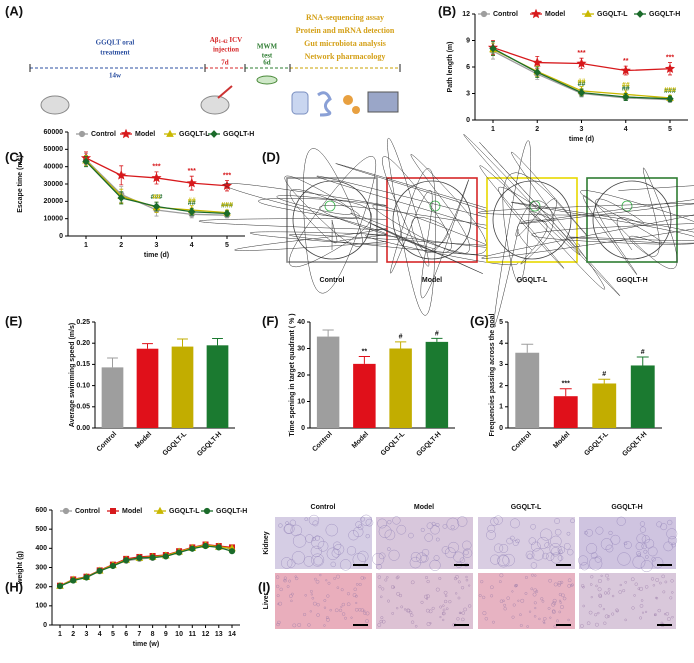 The height and width of the screenshot is (663, 694). I want to click on significance-label: **, so click(626, 61).